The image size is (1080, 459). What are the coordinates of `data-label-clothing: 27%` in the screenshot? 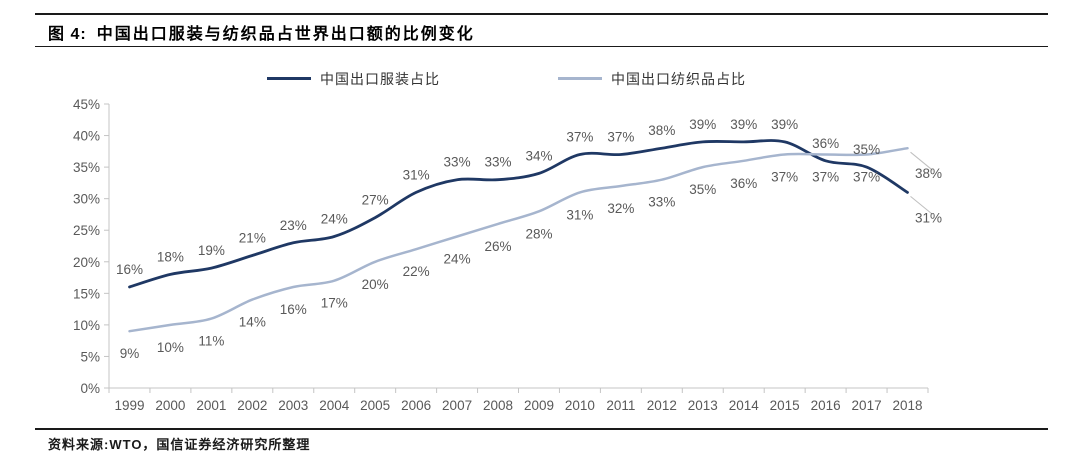 It's located at (375, 200).